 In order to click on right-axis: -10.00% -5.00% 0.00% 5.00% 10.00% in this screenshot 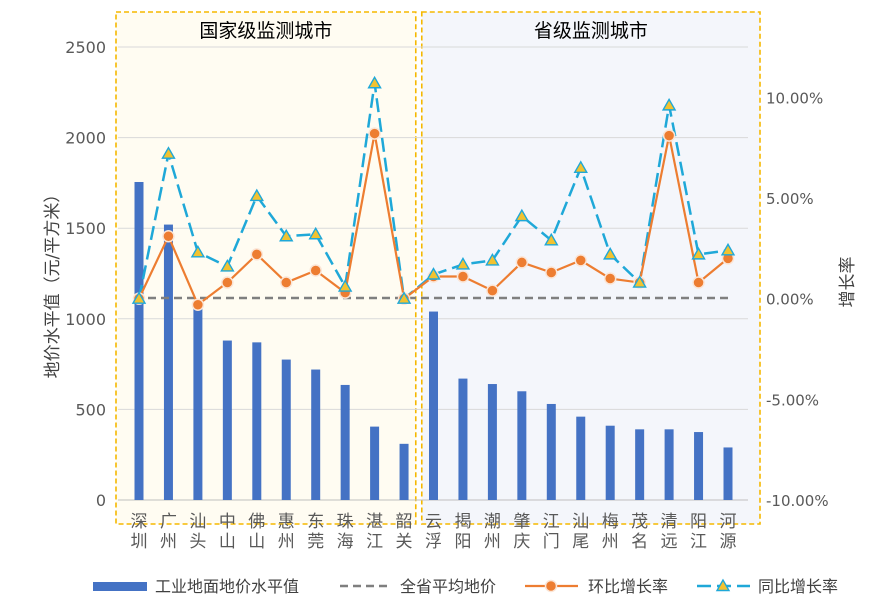, I will do `click(797, 299)`.